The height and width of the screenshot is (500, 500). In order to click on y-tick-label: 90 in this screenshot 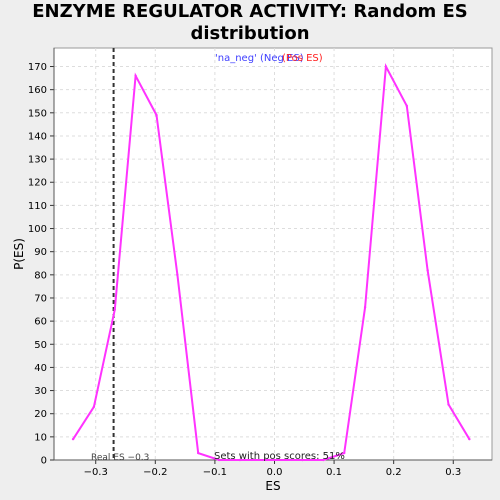, I will do `click(40, 252)`.